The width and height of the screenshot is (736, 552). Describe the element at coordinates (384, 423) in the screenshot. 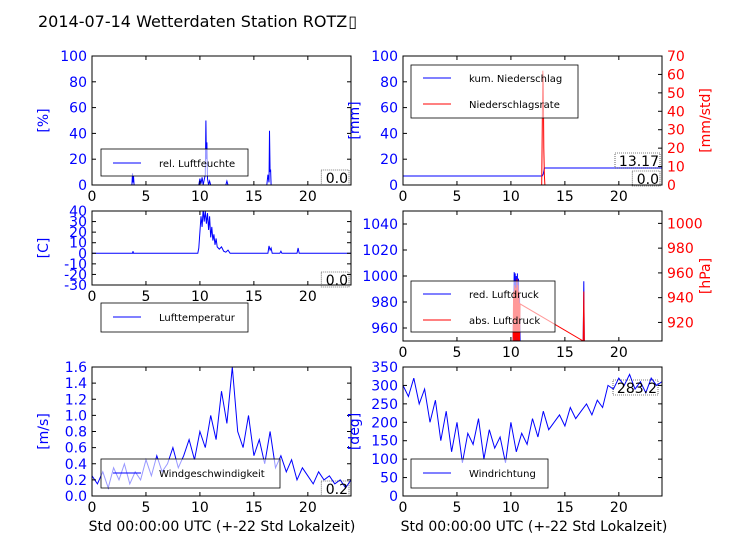

I see `y-tick-label: 200` at that location.